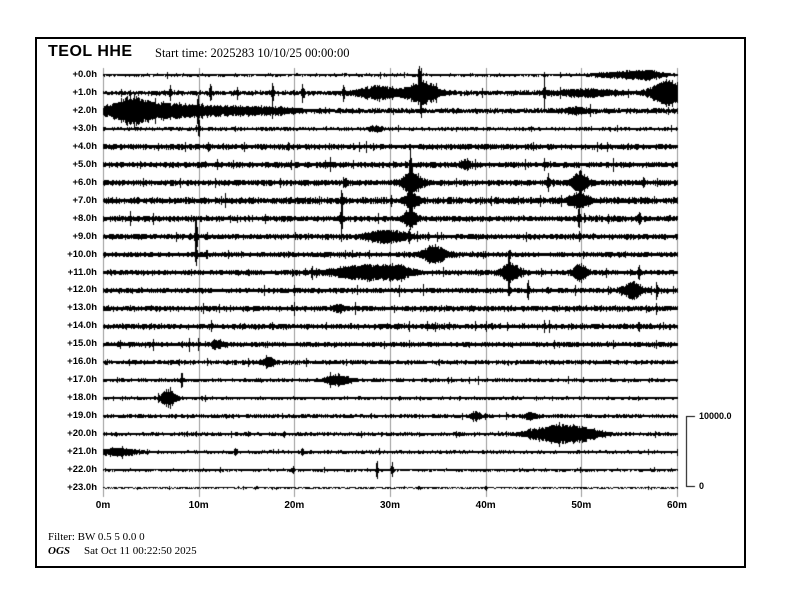 This screenshot has height=612, width=792. Describe the element at coordinates (84, 236) in the screenshot. I see `hour-label: +9.0h` at that location.